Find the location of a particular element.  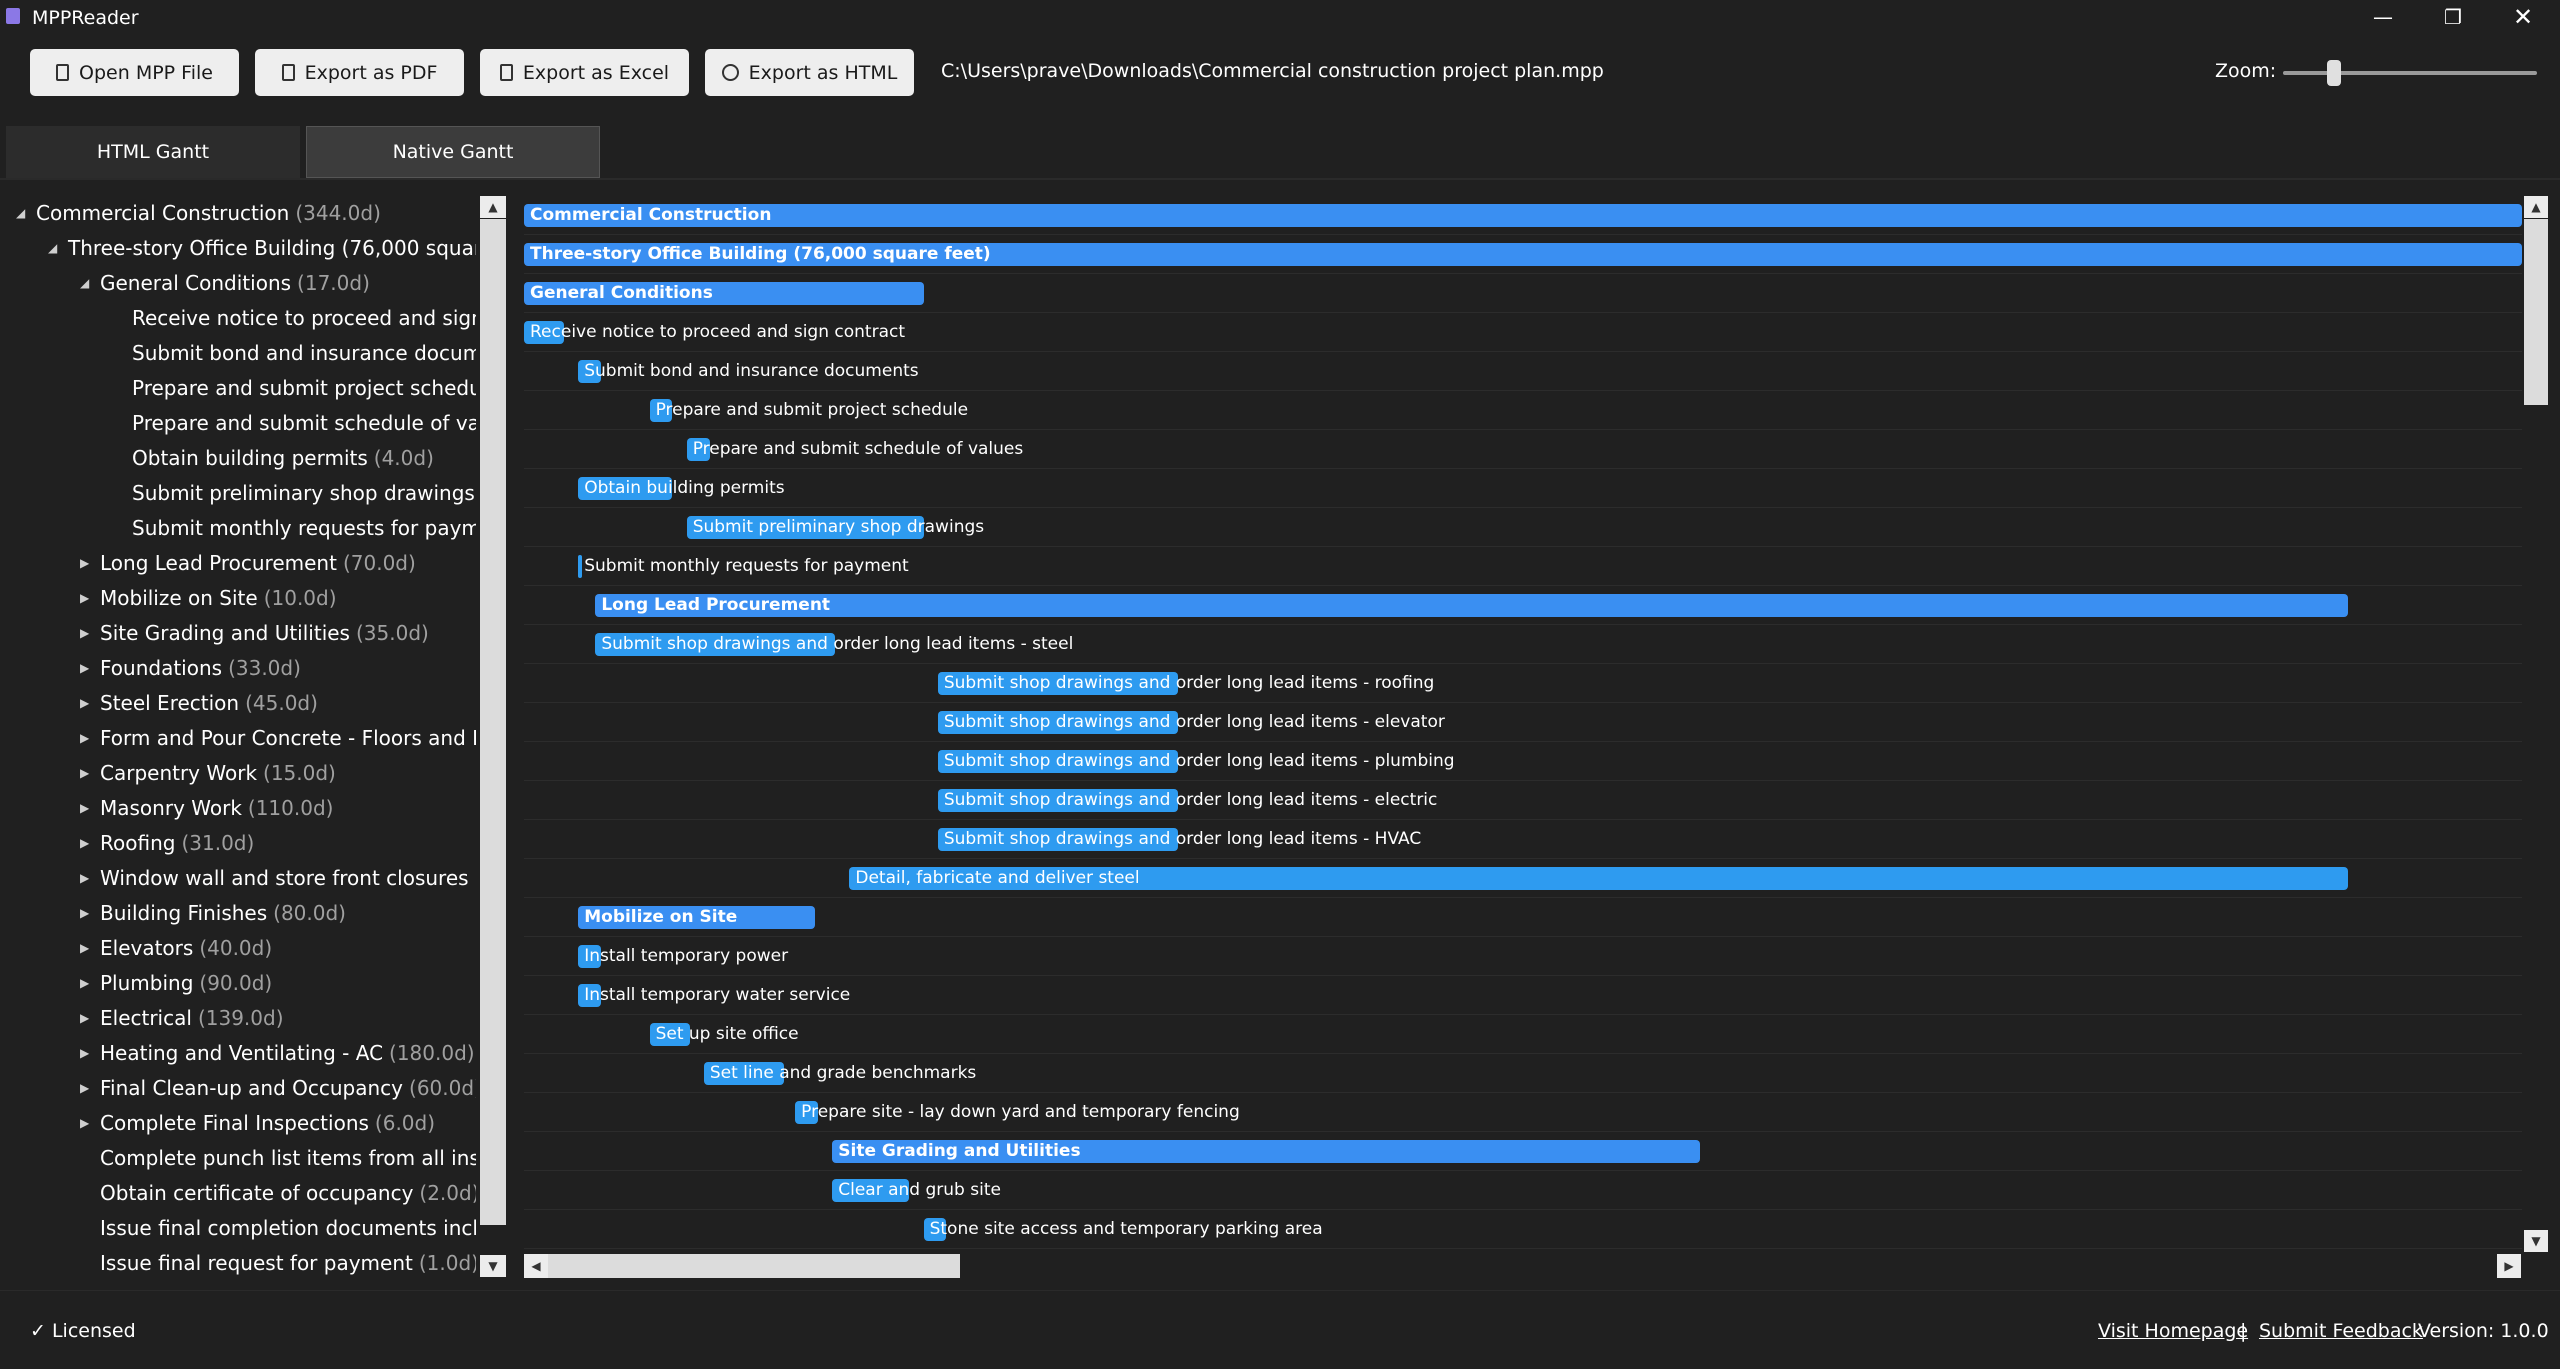

tree-item: Obtain certificate of occupancy (2.0d) is located at coordinates (241, 1193).